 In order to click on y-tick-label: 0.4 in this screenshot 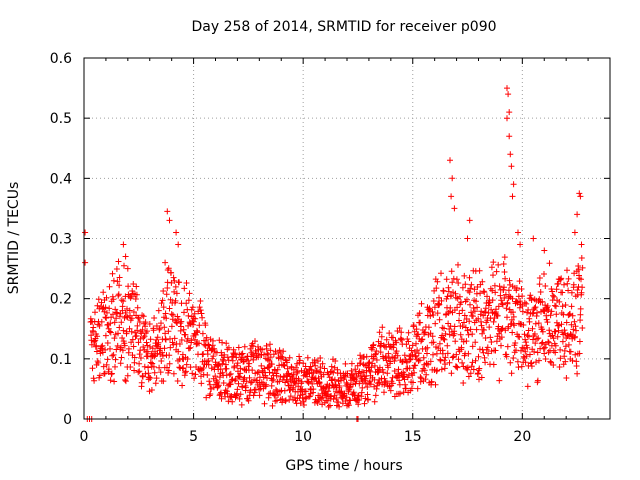, I will do `click(61, 179)`.